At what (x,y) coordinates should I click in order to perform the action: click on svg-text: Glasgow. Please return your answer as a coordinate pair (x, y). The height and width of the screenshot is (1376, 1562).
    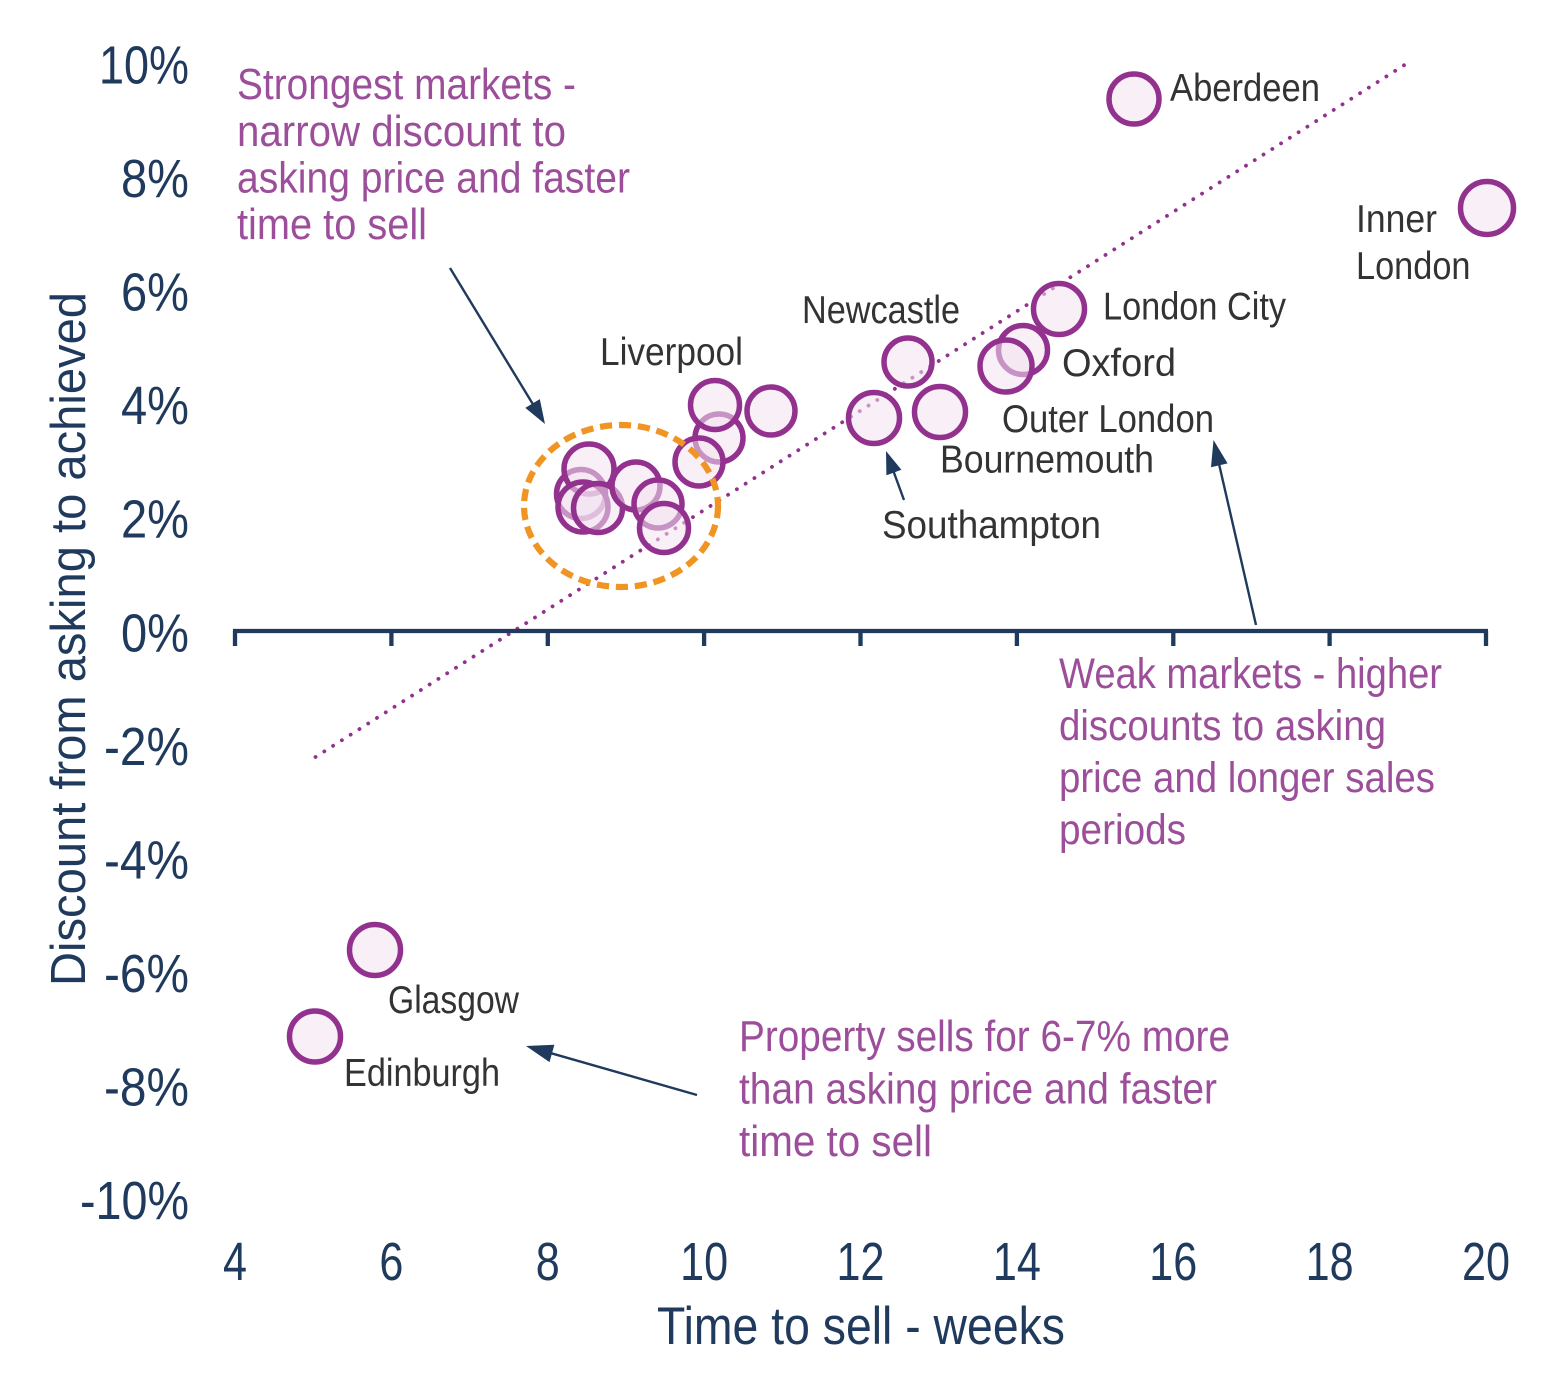
    Looking at the image, I should click on (454, 1000).